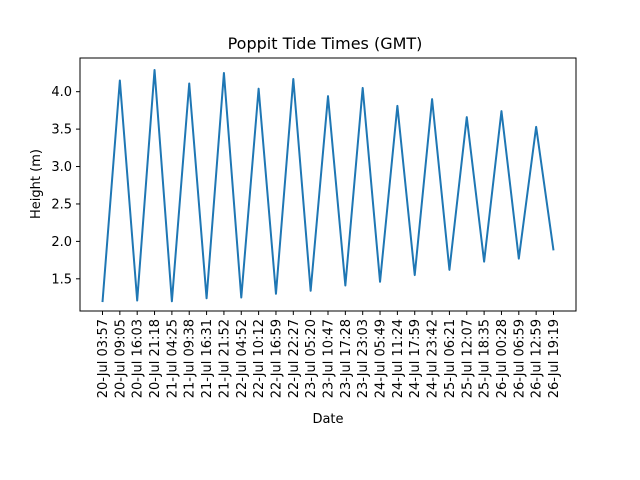 This screenshot has height=480, width=640. What do you see at coordinates (467, 358) in the screenshot?
I see `x-tick-label: 25-Jul 12:07` at bounding box center [467, 358].